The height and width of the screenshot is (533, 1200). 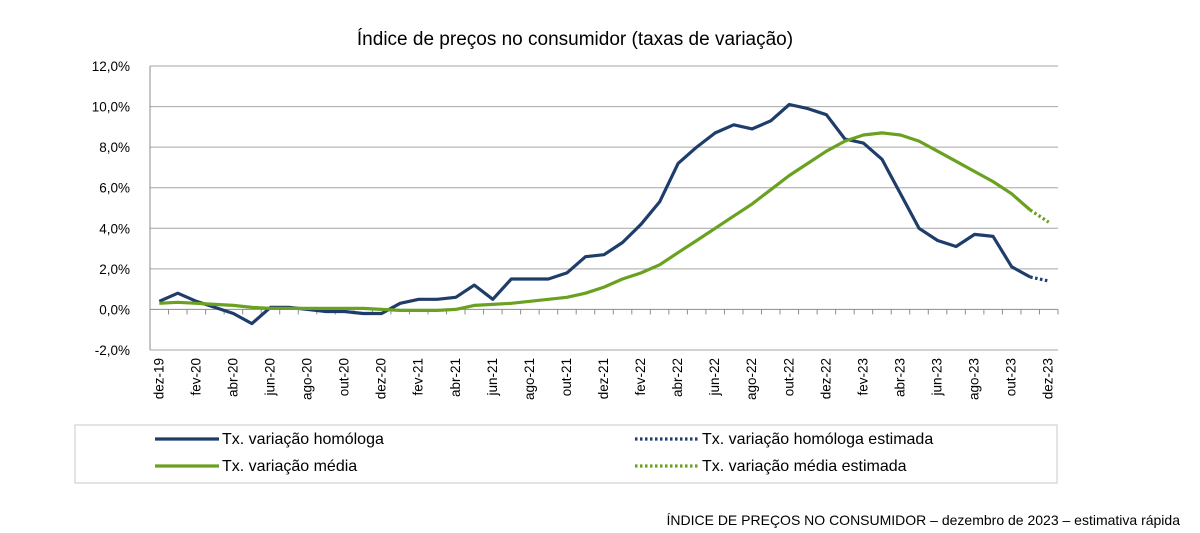 I want to click on x-tick-label: jun-22, so click(x=714, y=377).